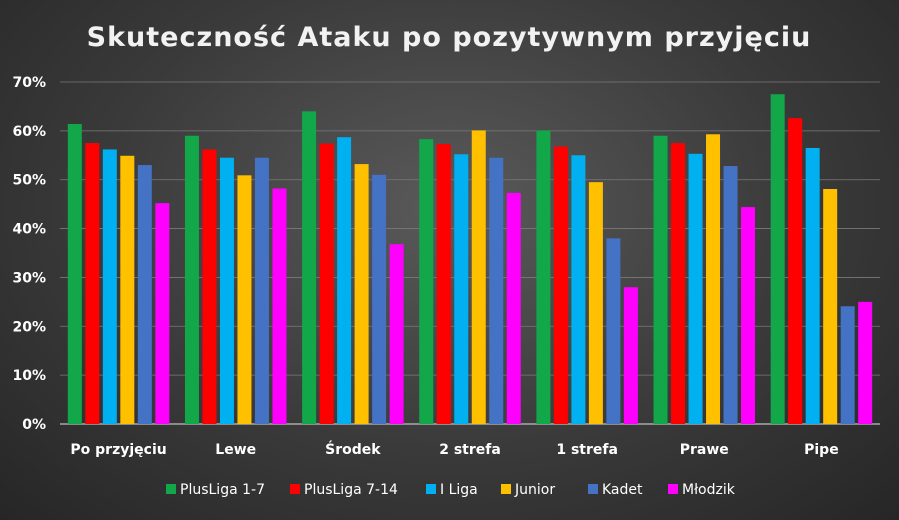 This screenshot has height=520, width=899. What do you see at coordinates (235, 450) in the screenshot?
I see `x-tick-label: Lewe` at bounding box center [235, 450].